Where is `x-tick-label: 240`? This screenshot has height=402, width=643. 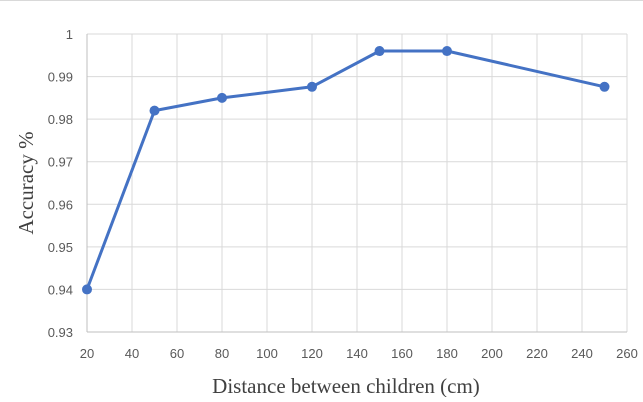 x-tick-label: 240 is located at coordinates (582, 353).